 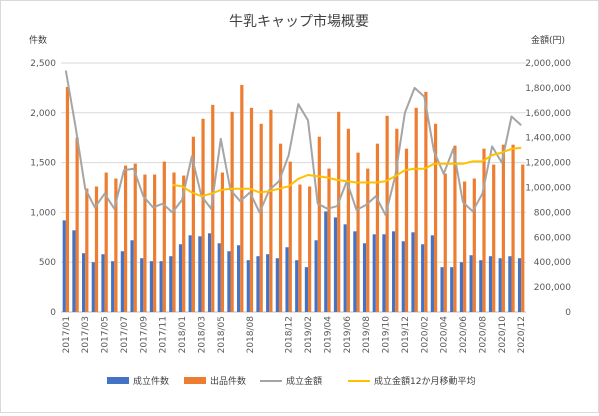 What do you see at coordinates (548, 89) in the screenshot?
I see `right-tick-label: 1,800,000` at bounding box center [548, 89].